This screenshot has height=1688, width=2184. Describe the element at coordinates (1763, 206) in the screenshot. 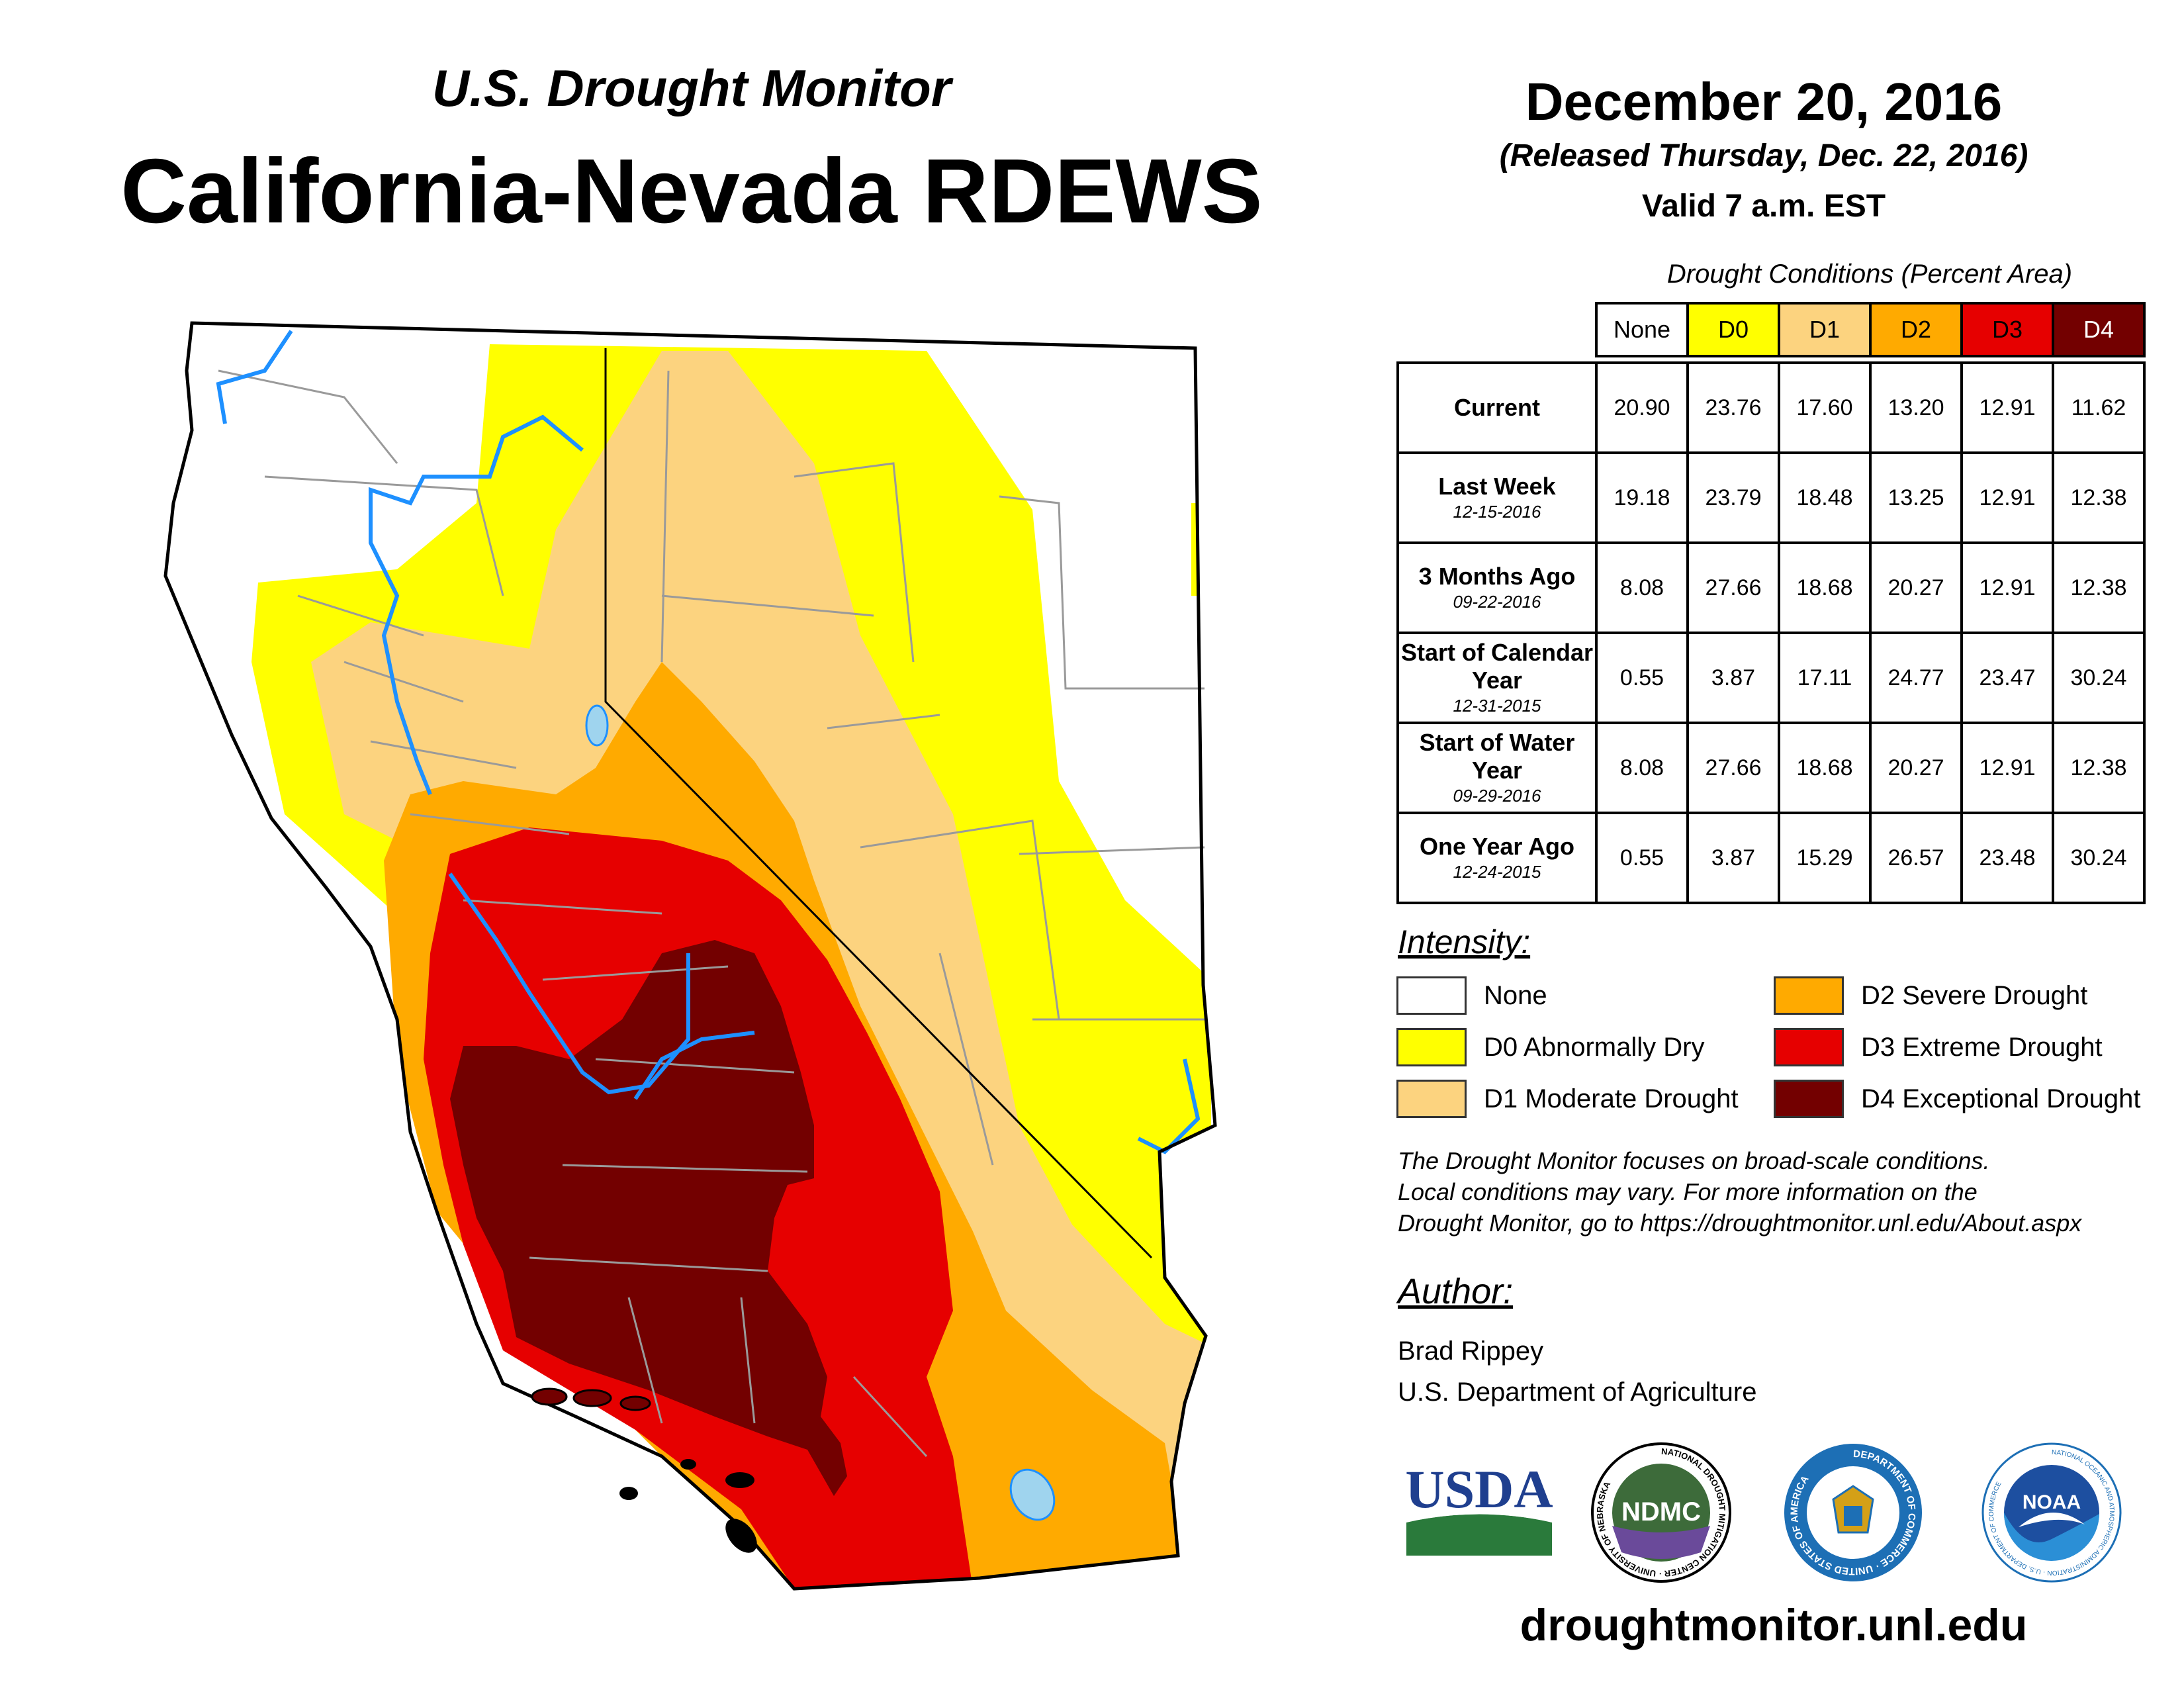

I see `valid-time: Valid 7 a.m. EST` at that location.